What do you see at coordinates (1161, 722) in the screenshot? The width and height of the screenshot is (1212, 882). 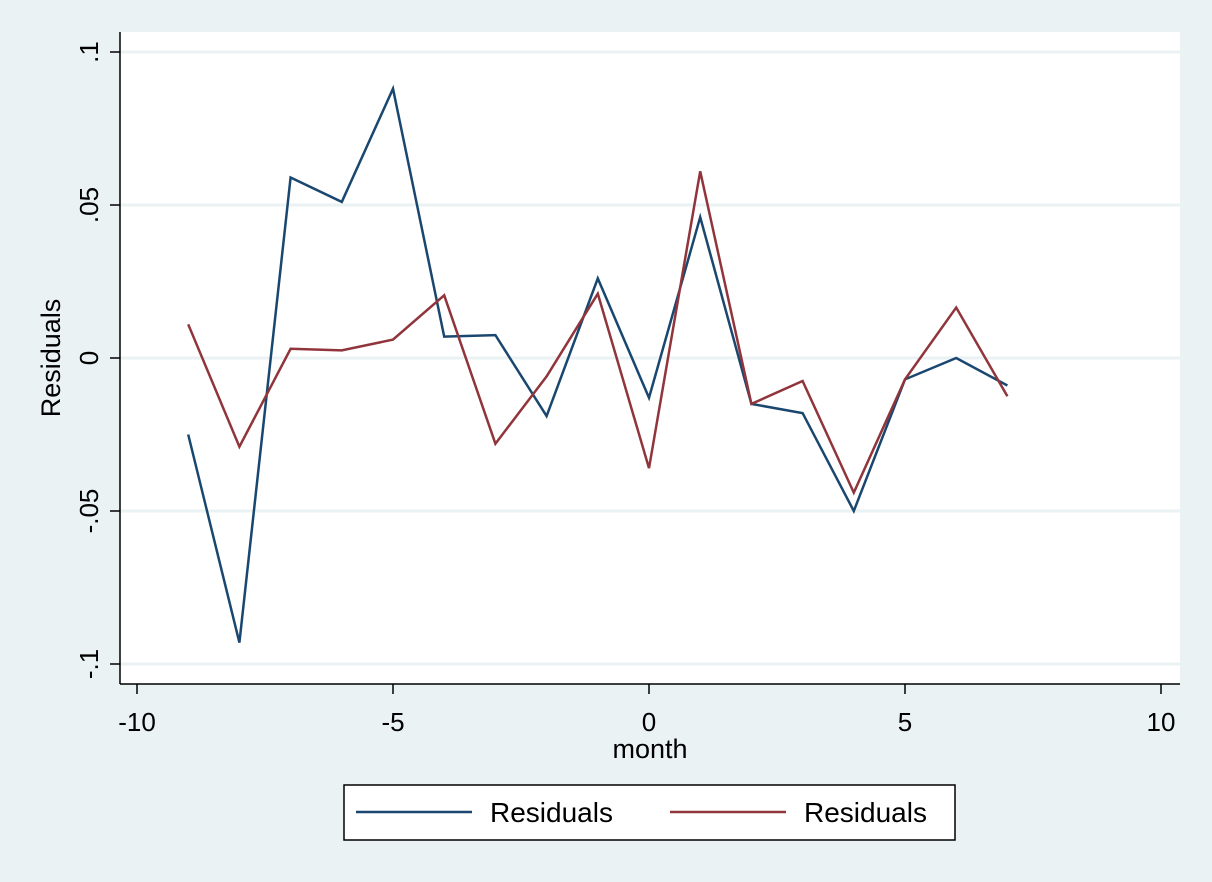 I see `x-tick-label: 10` at bounding box center [1161, 722].